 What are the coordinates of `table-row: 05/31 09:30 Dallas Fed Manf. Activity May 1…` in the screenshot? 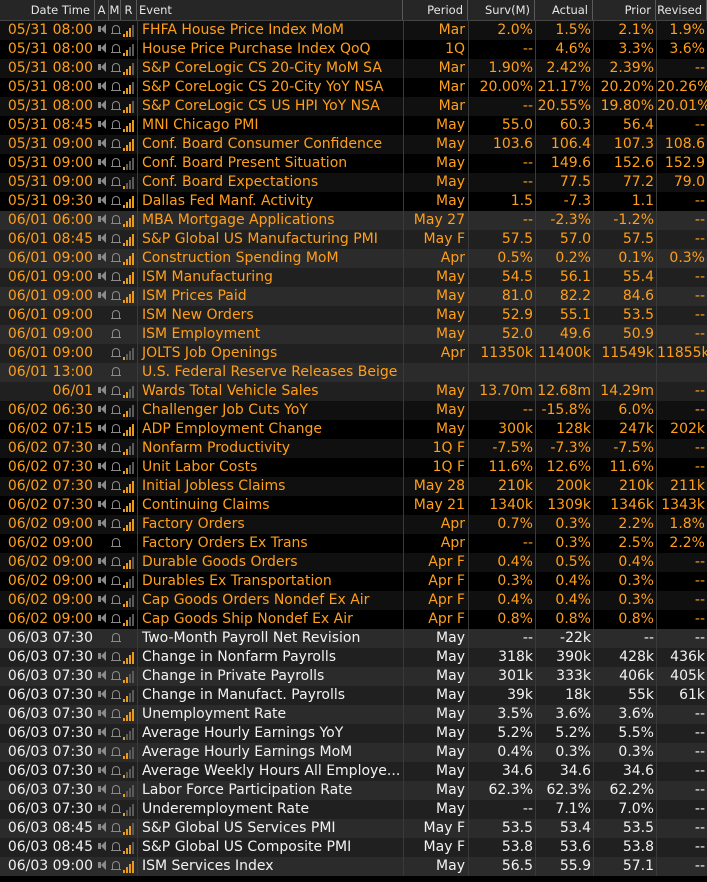 It's located at (353, 201).